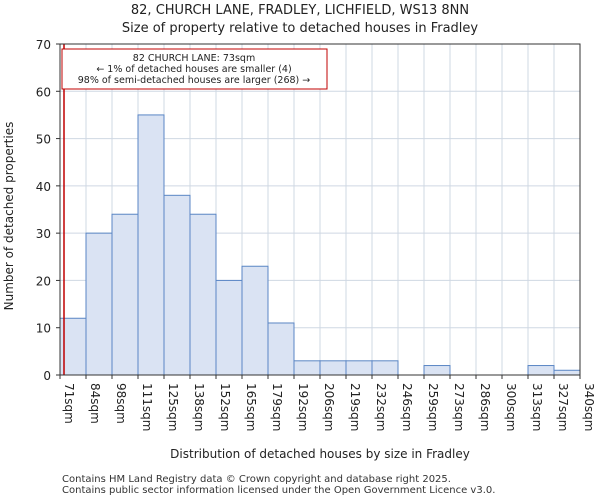 Image resolution: width=600 pixels, height=500 pixels. Describe the element at coordinates (95, 403) in the screenshot. I see `x-tick-label: 84sqm` at that location.